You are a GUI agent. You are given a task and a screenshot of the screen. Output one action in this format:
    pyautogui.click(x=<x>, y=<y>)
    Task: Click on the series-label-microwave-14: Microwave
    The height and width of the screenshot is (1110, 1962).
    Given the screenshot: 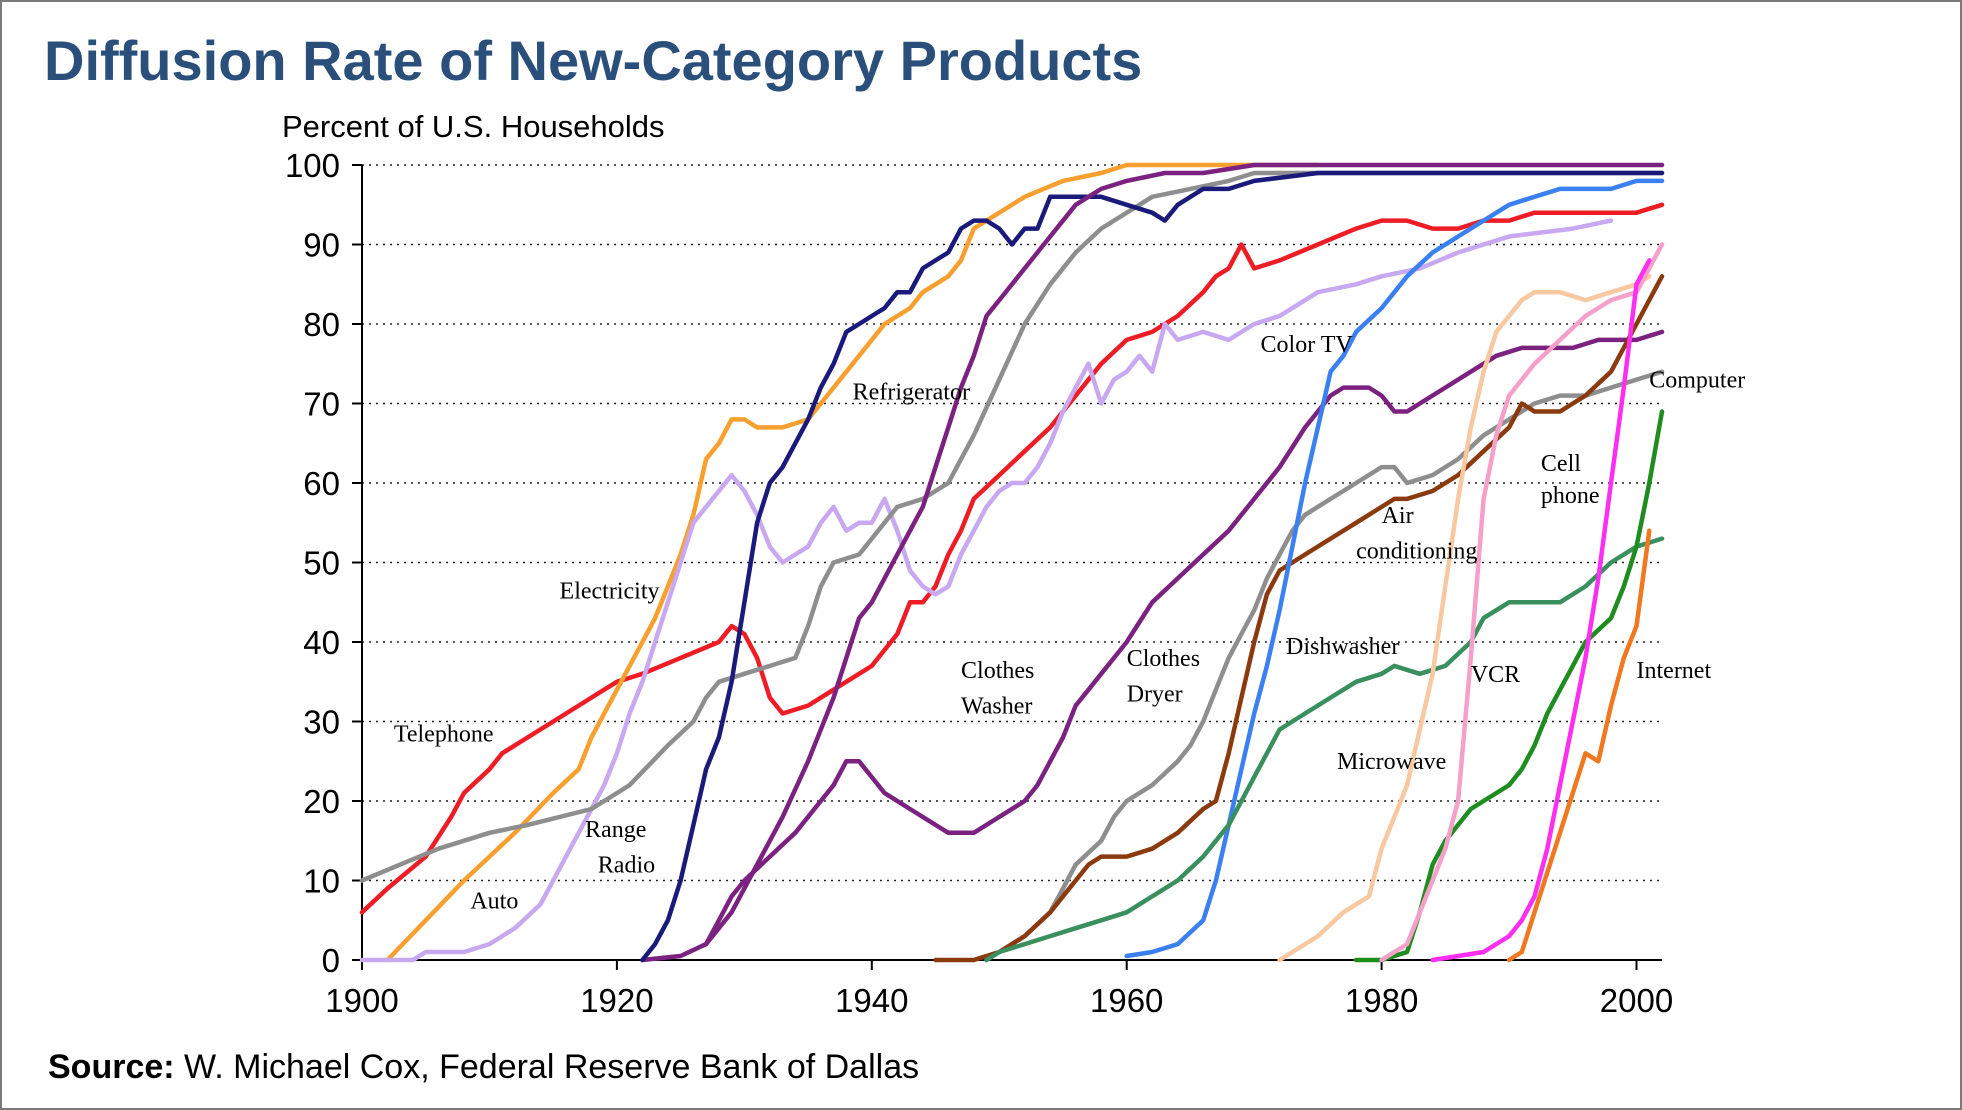 What is the action you would take?
    pyautogui.click(x=1391, y=762)
    